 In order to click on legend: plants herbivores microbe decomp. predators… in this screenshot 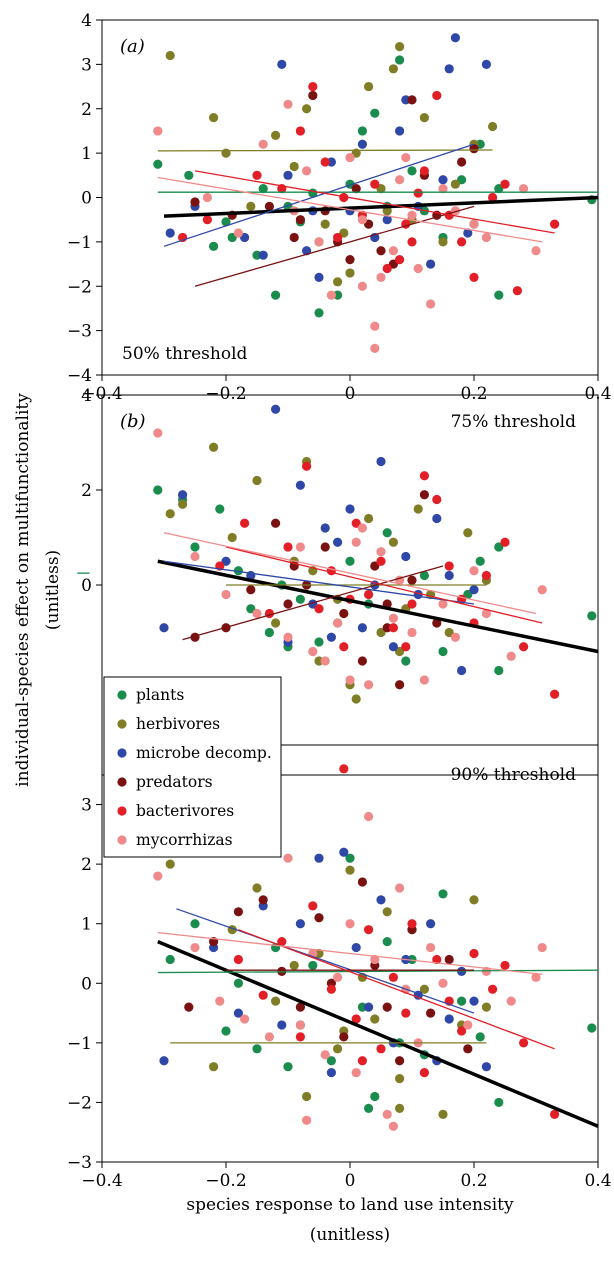, I will do `click(192, 767)`.